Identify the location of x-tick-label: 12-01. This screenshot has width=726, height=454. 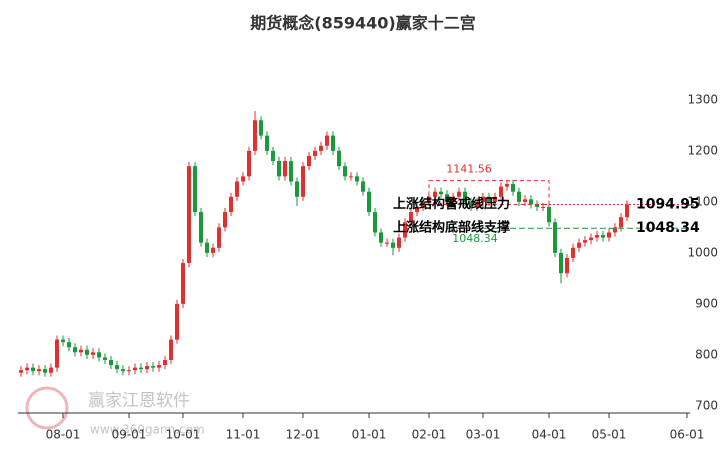
(303, 435).